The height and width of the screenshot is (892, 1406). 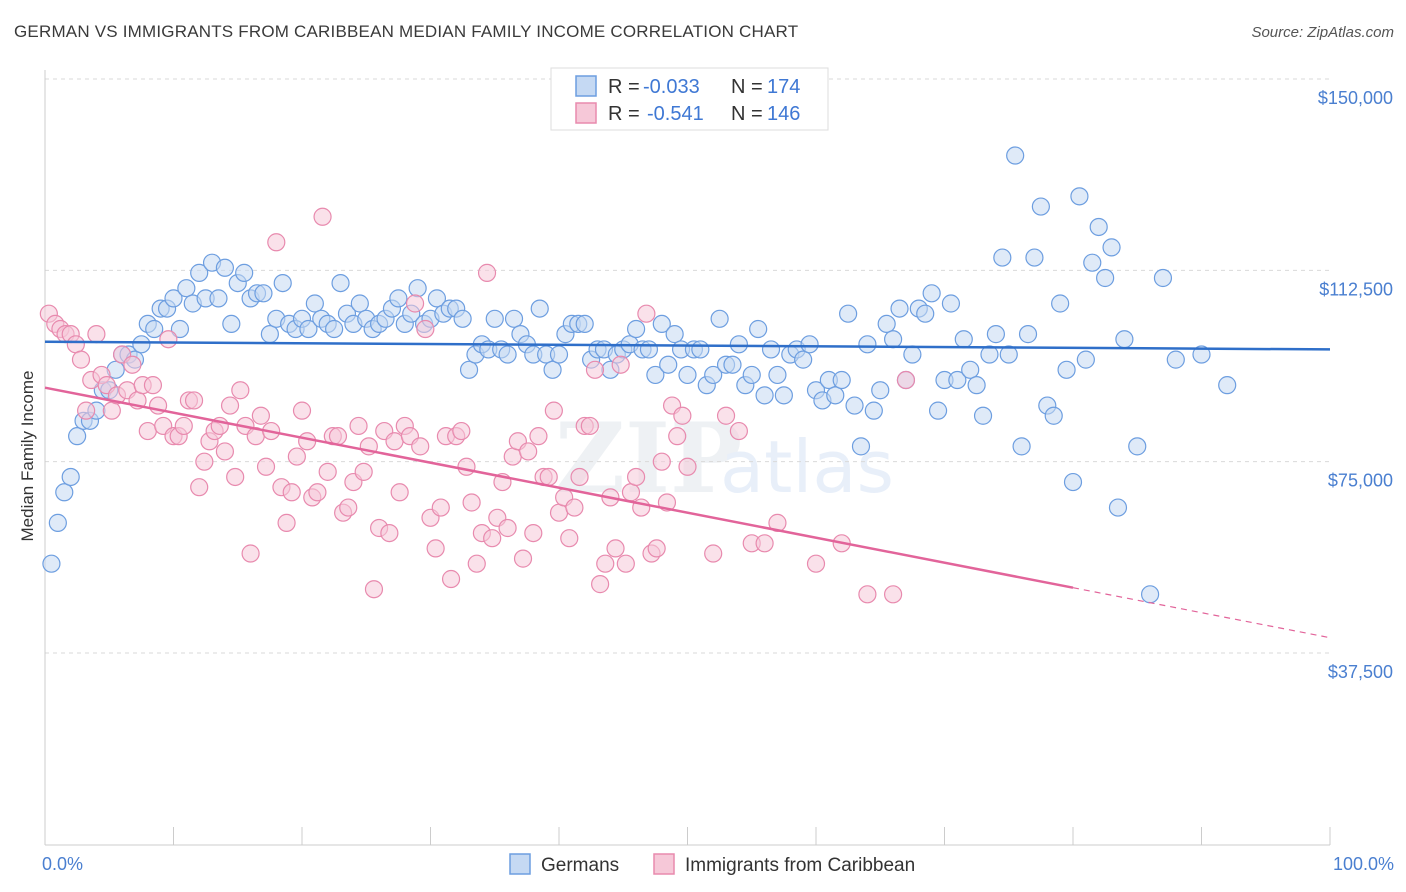 What do you see at coordinates (712, 864) in the screenshot?
I see `bottom-legend: Germans Immigrants from Caribbean` at bounding box center [712, 864].